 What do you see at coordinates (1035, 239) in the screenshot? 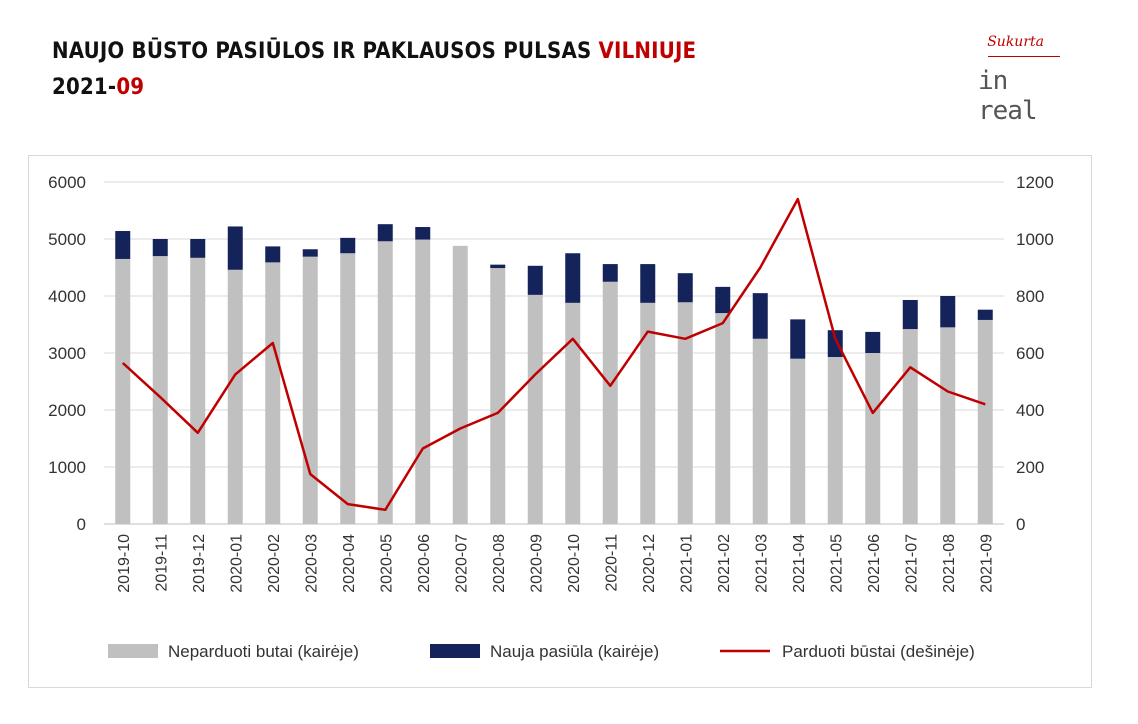
I see `right-tick-label: 1000` at bounding box center [1035, 239].